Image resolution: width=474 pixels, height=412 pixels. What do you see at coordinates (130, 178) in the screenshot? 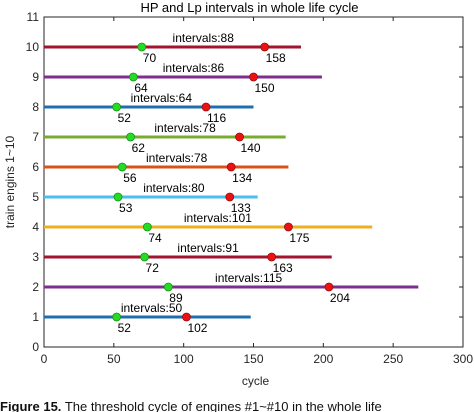
I see `lp-value-label-6: 56` at bounding box center [130, 178].